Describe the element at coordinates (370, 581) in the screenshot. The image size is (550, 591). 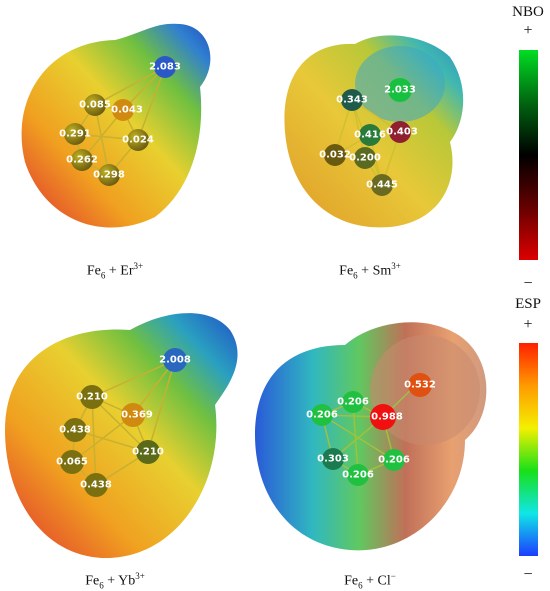
I see `caption-cl: Fe6 + Cl−` at that location.